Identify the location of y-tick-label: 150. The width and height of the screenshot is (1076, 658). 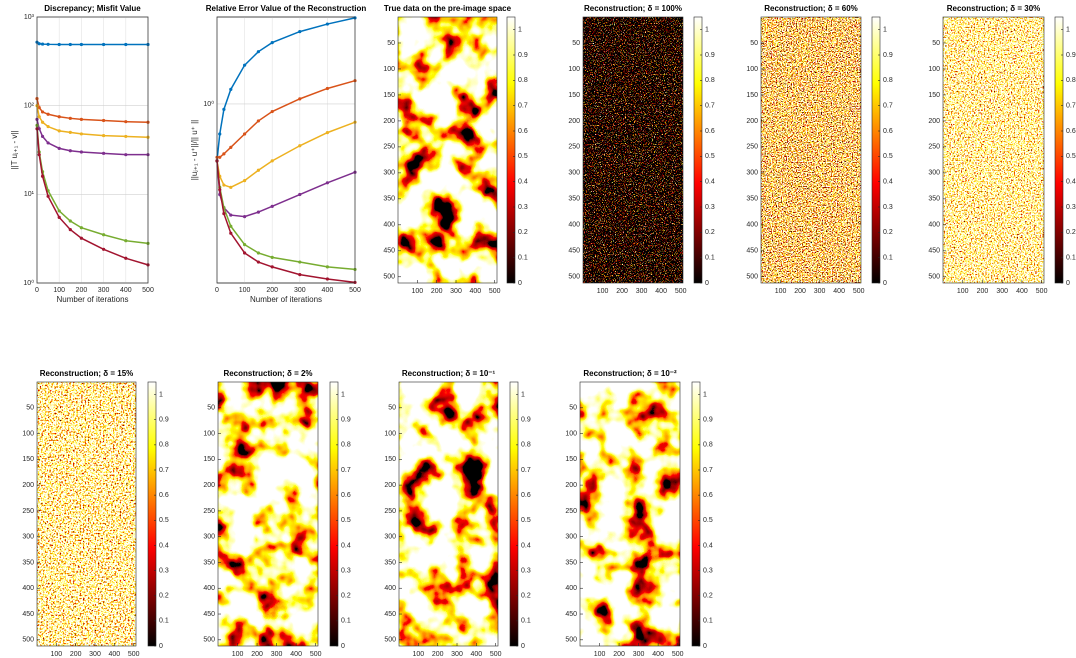
(574, 95).